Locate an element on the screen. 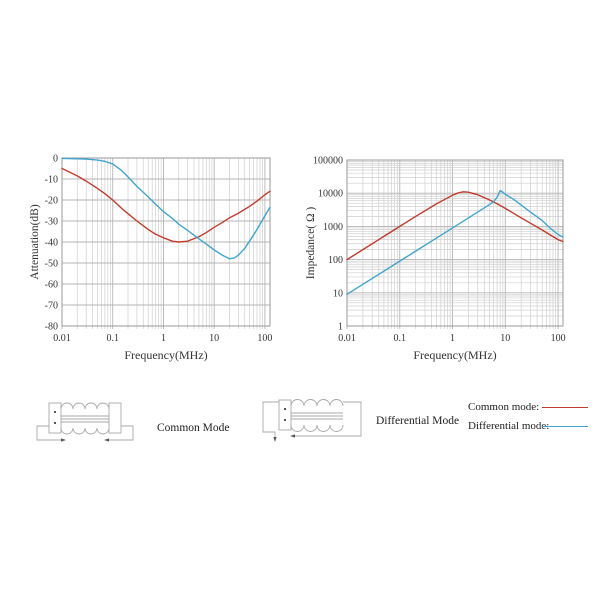 This screenshot has height=600, width=600. y-axis-label: Attenuation(dB) is located at coordinates (35, 242).